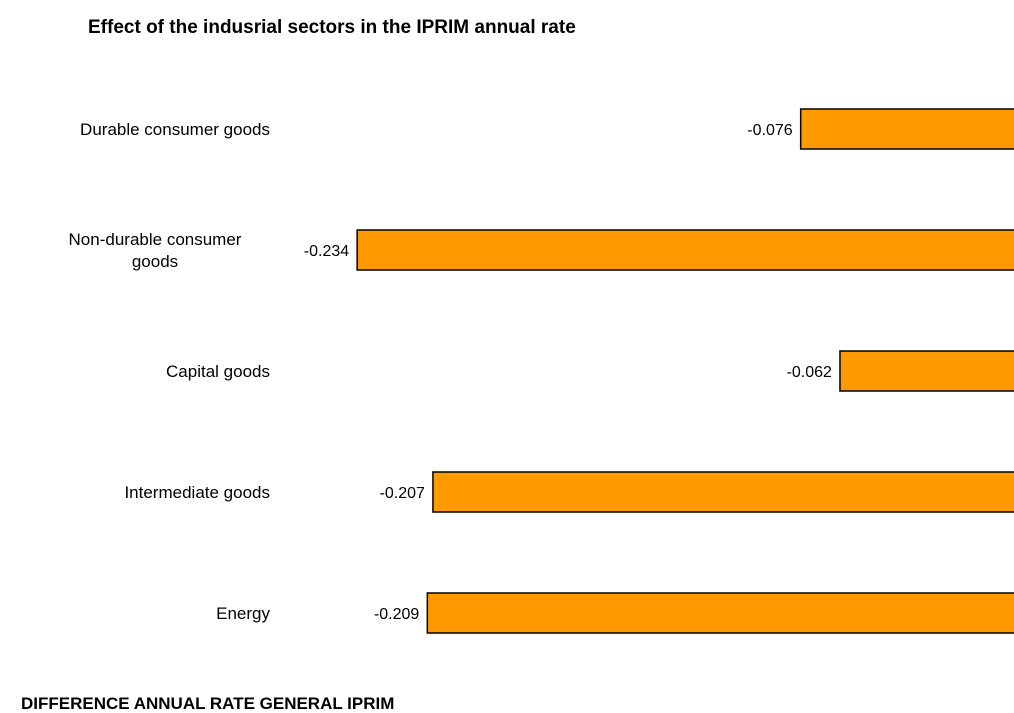 This screenshot has width=1014, height=713. Describe the element at coordinates (218, 371) in the screenshot. I see `category-label-capital-goods: Capital goods` at that location.